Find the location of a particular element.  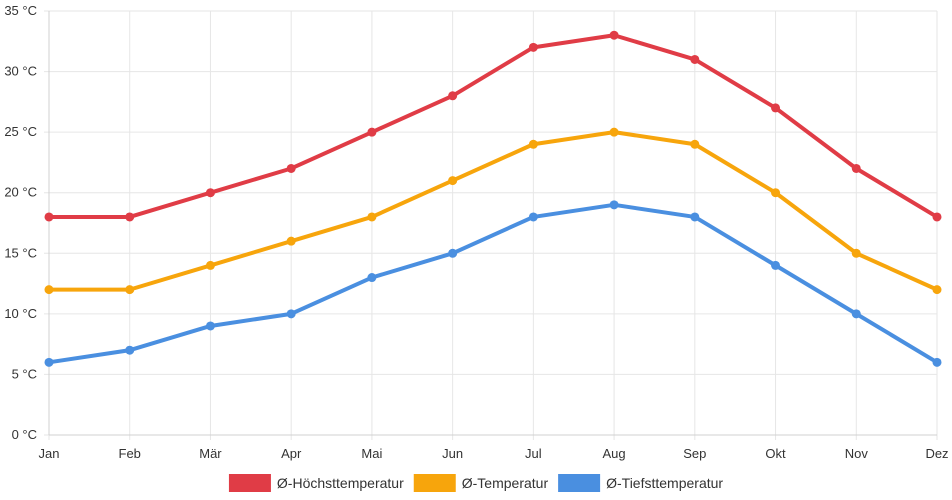

x-tick-label: Nov is located at coordinates (857, 453).